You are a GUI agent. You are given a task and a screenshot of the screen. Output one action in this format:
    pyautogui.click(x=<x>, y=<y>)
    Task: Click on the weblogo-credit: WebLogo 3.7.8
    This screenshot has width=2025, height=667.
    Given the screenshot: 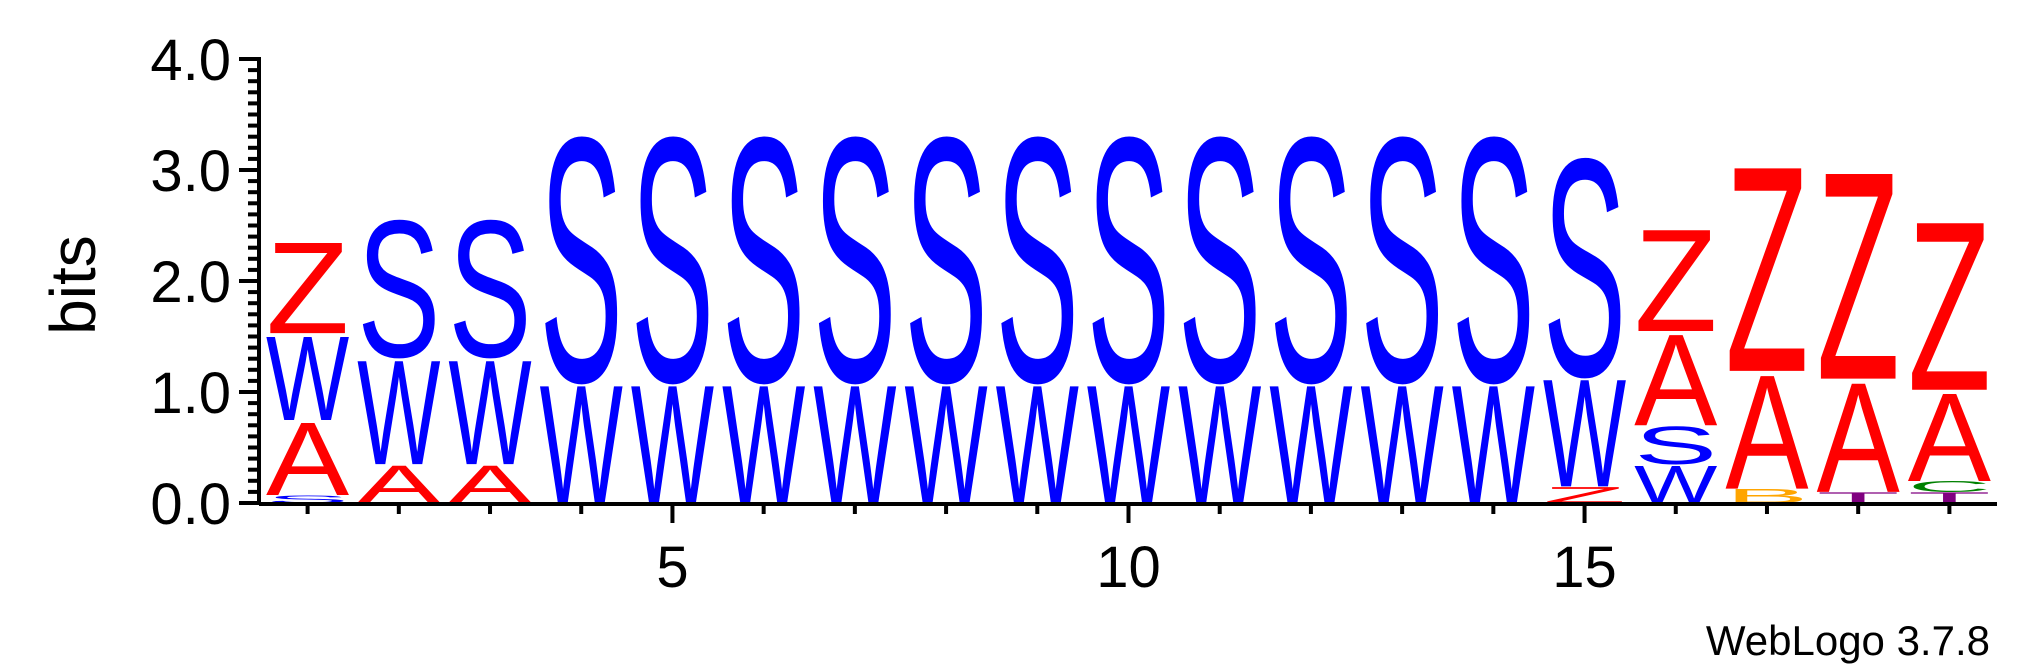 What is the action you would take?
    pyautogui.click(x=1848, y=640)
    